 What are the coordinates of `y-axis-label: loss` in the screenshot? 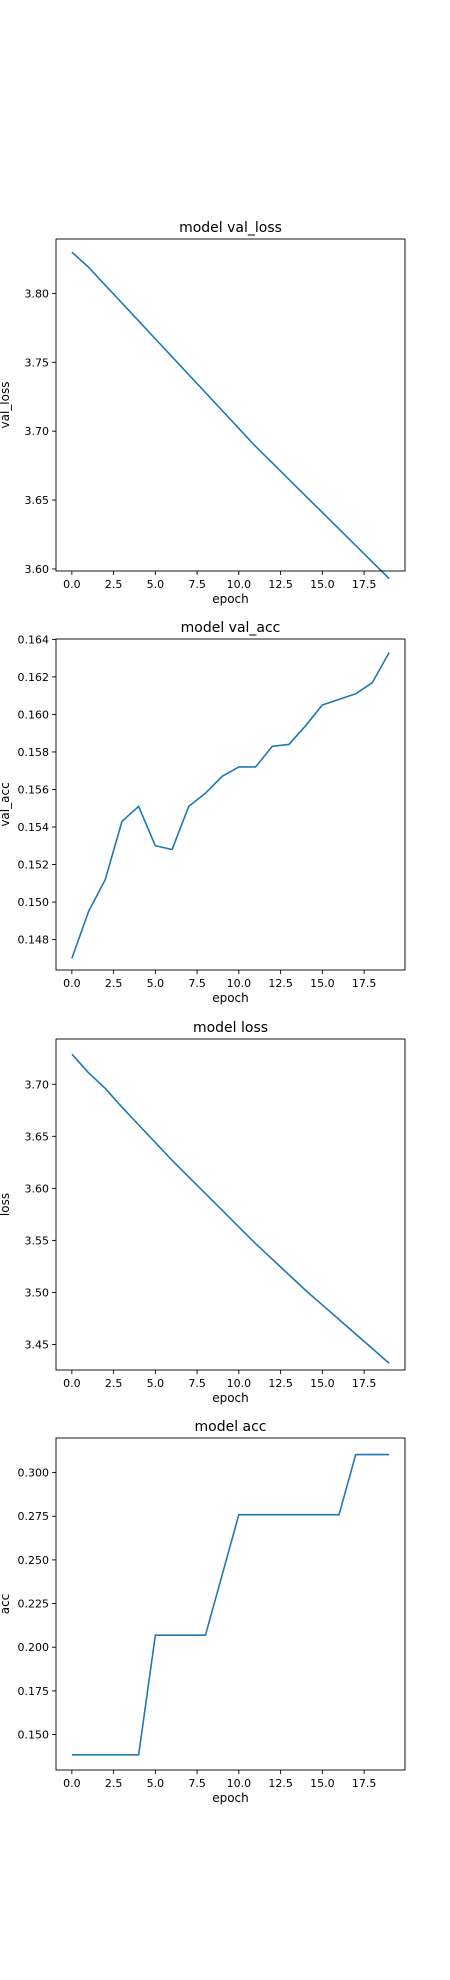 It's located at (6, 1204).